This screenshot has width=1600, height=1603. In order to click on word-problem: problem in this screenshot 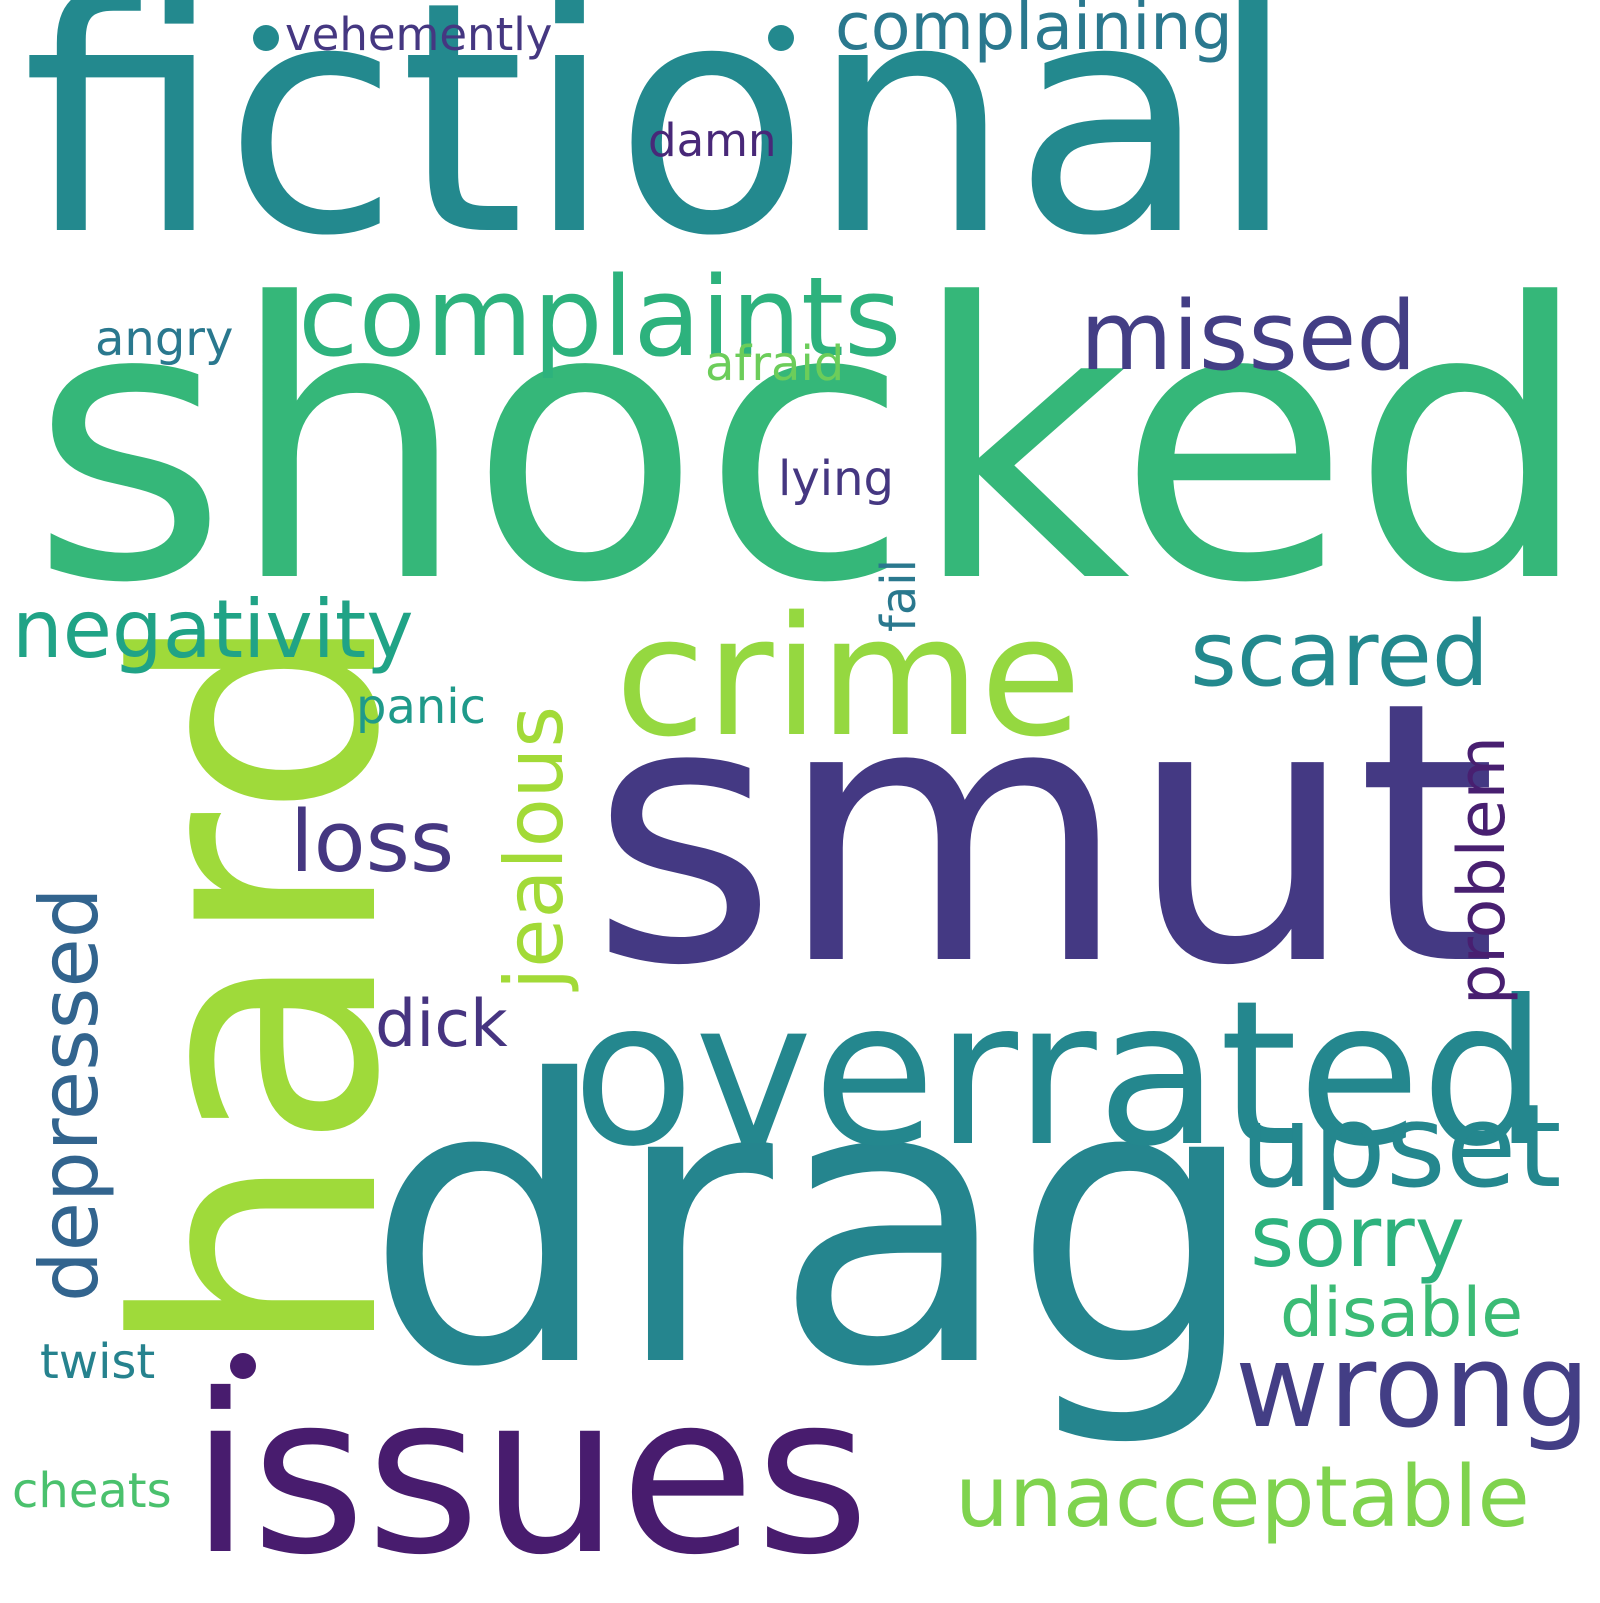, I will do `click(1482, 870)`.